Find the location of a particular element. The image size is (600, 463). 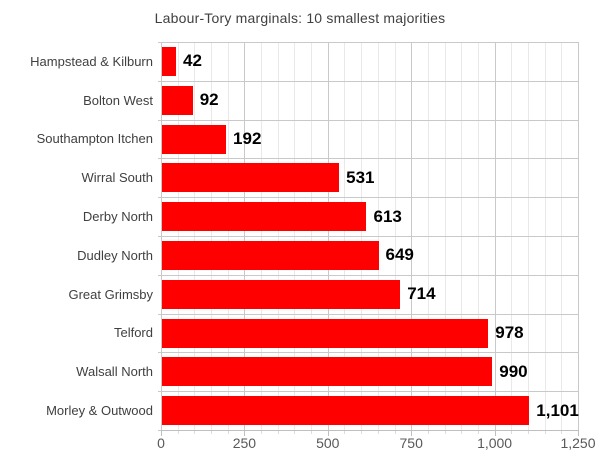

category-label: Telford is located at coordinates (133, 333).